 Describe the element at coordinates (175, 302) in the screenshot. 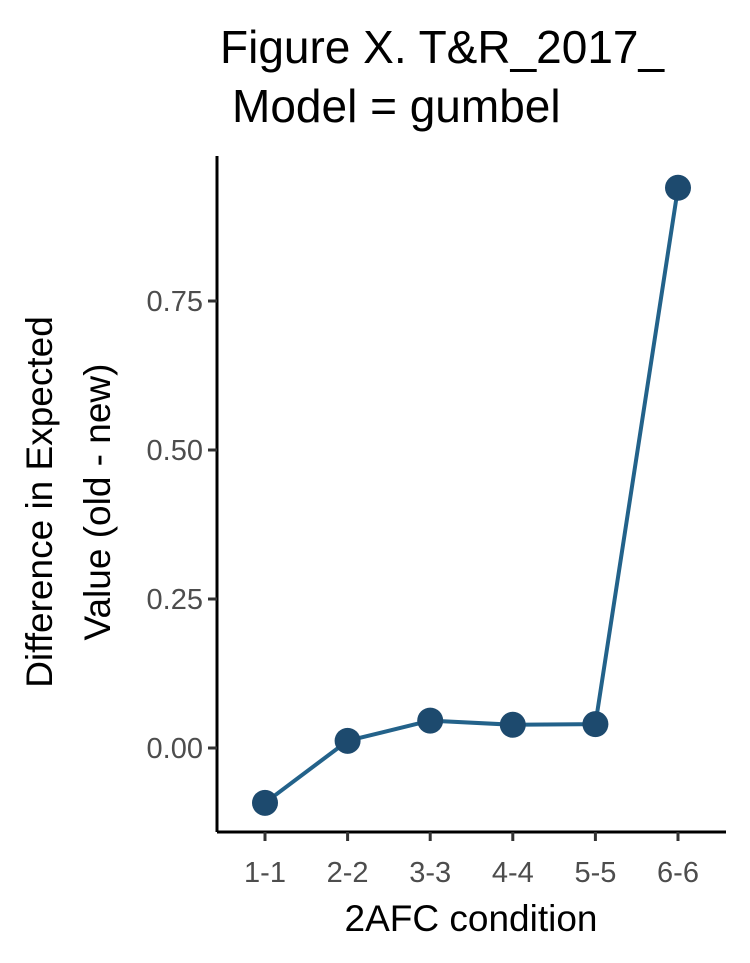

I see `y-tick-label: 0.75` at that location.